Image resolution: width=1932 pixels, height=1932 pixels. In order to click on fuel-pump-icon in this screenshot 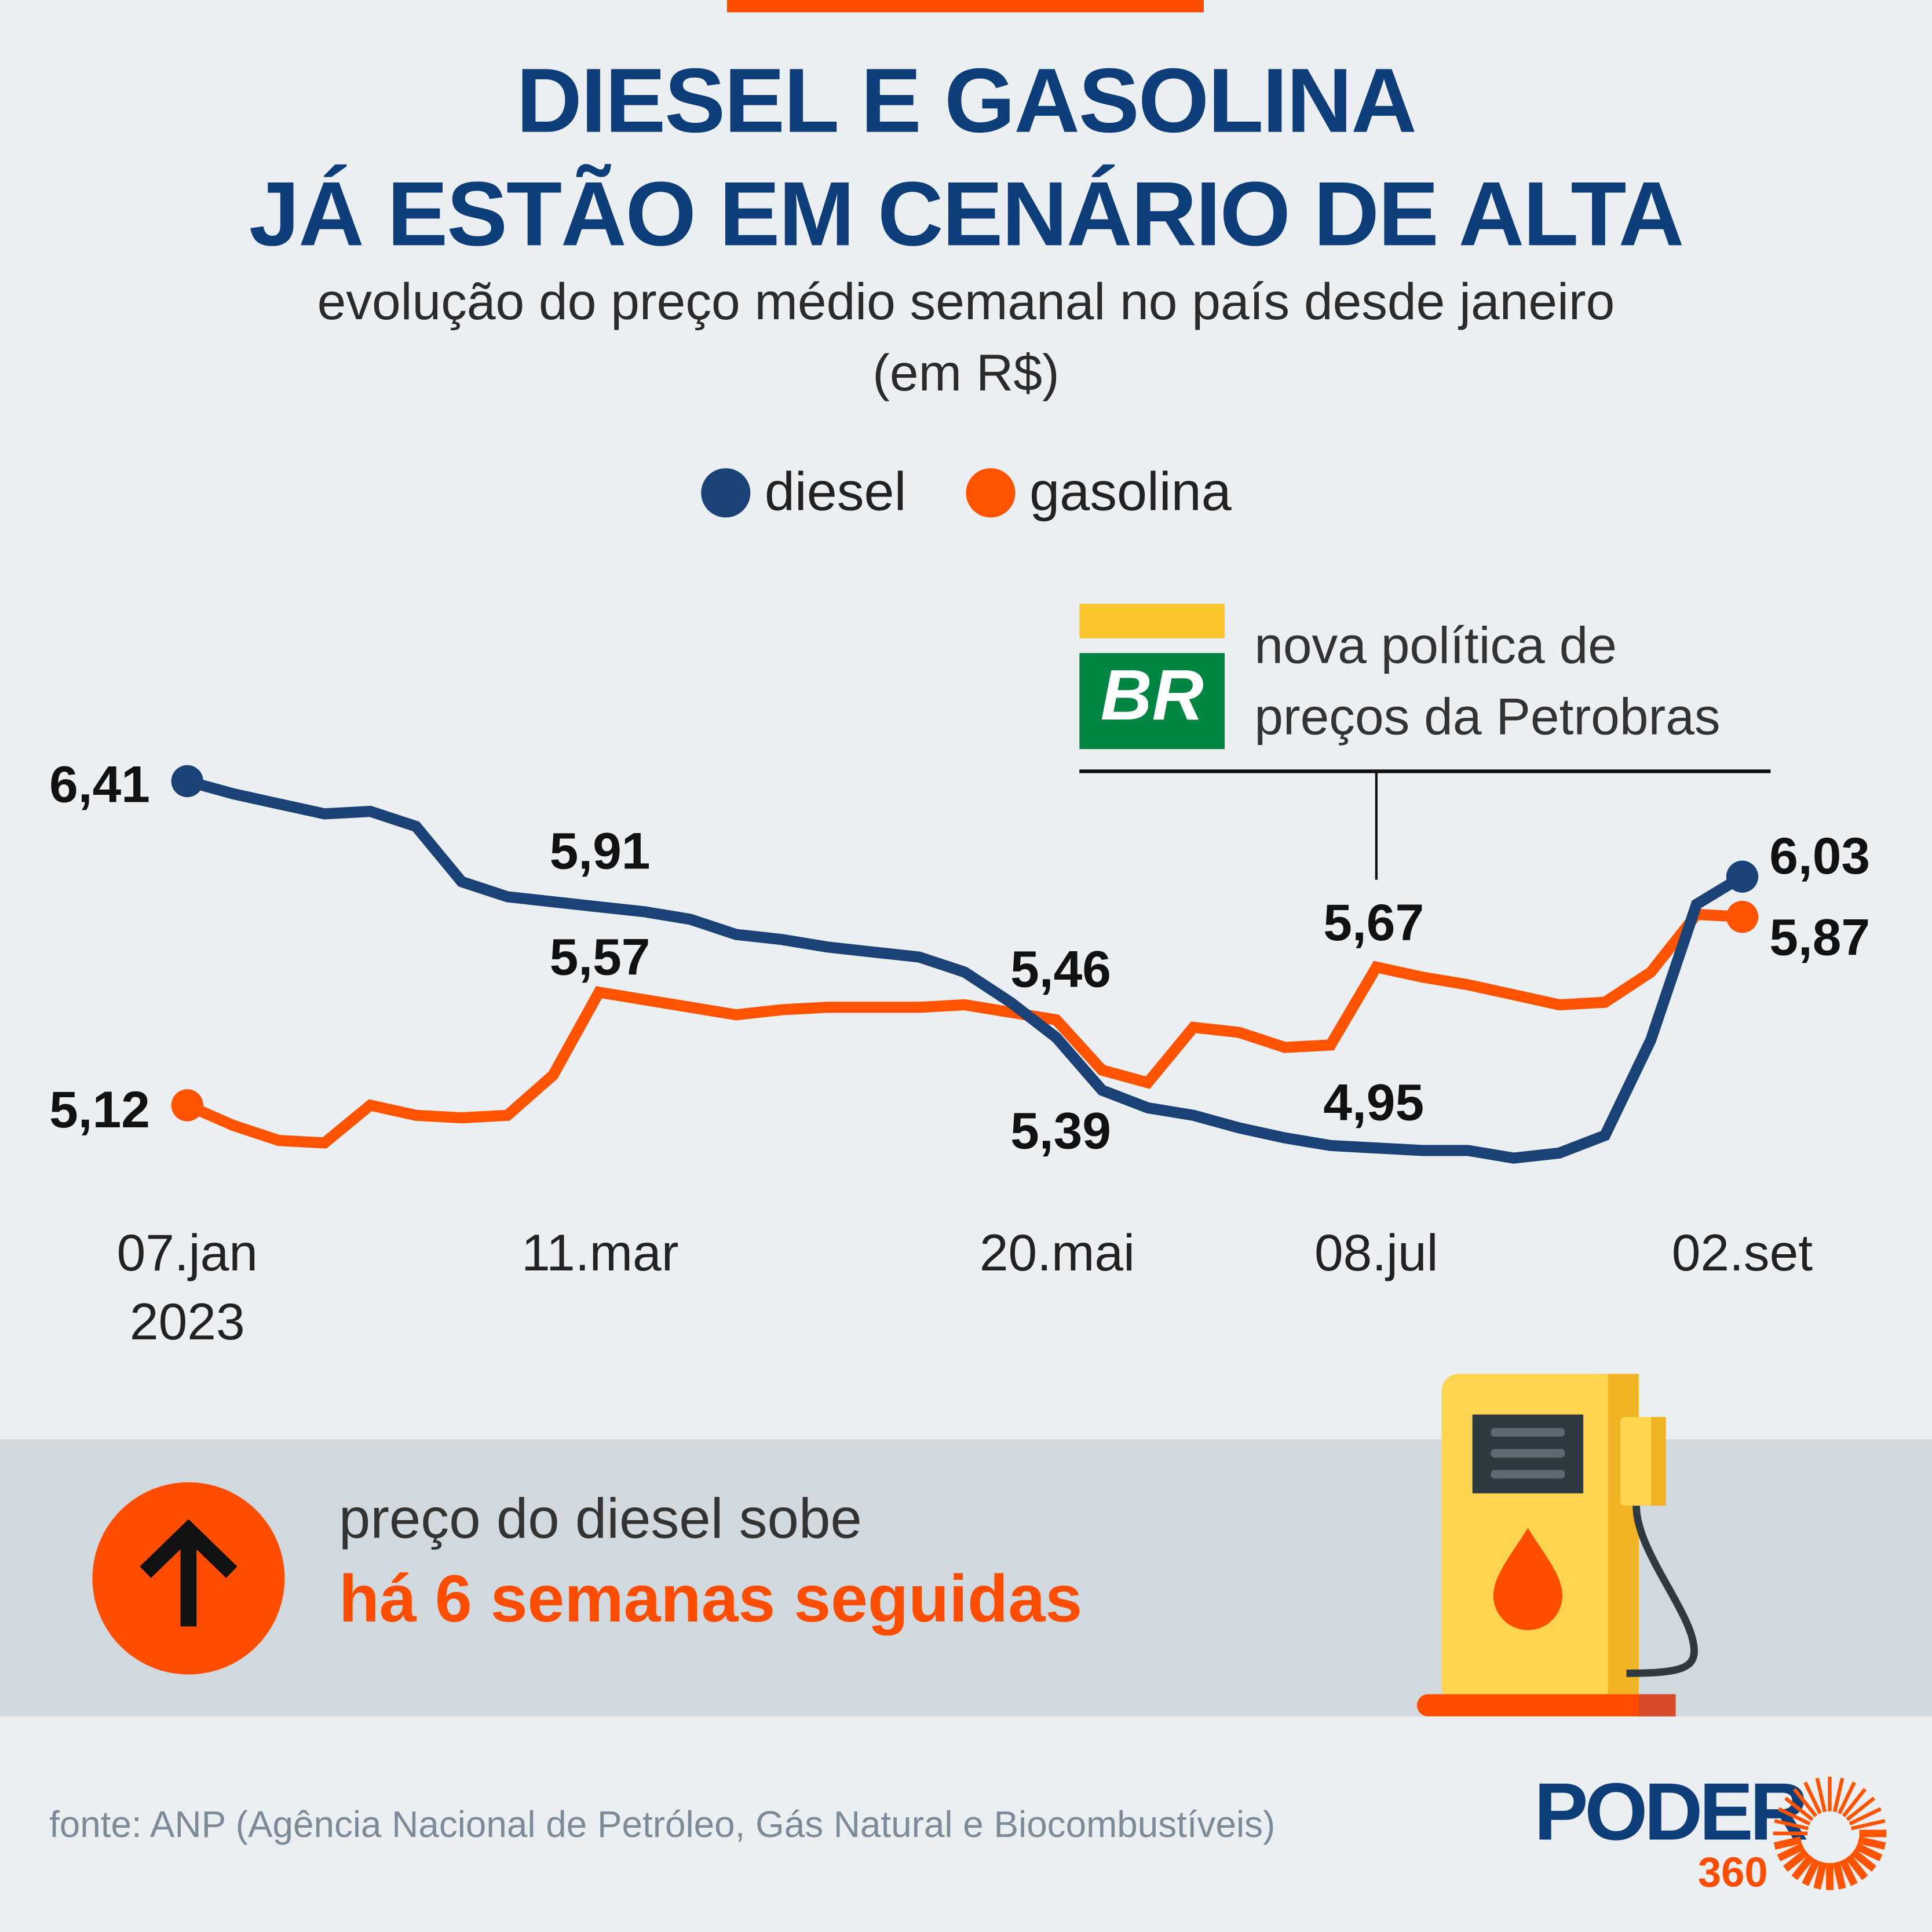, I will do `click(1557, 1545)`.